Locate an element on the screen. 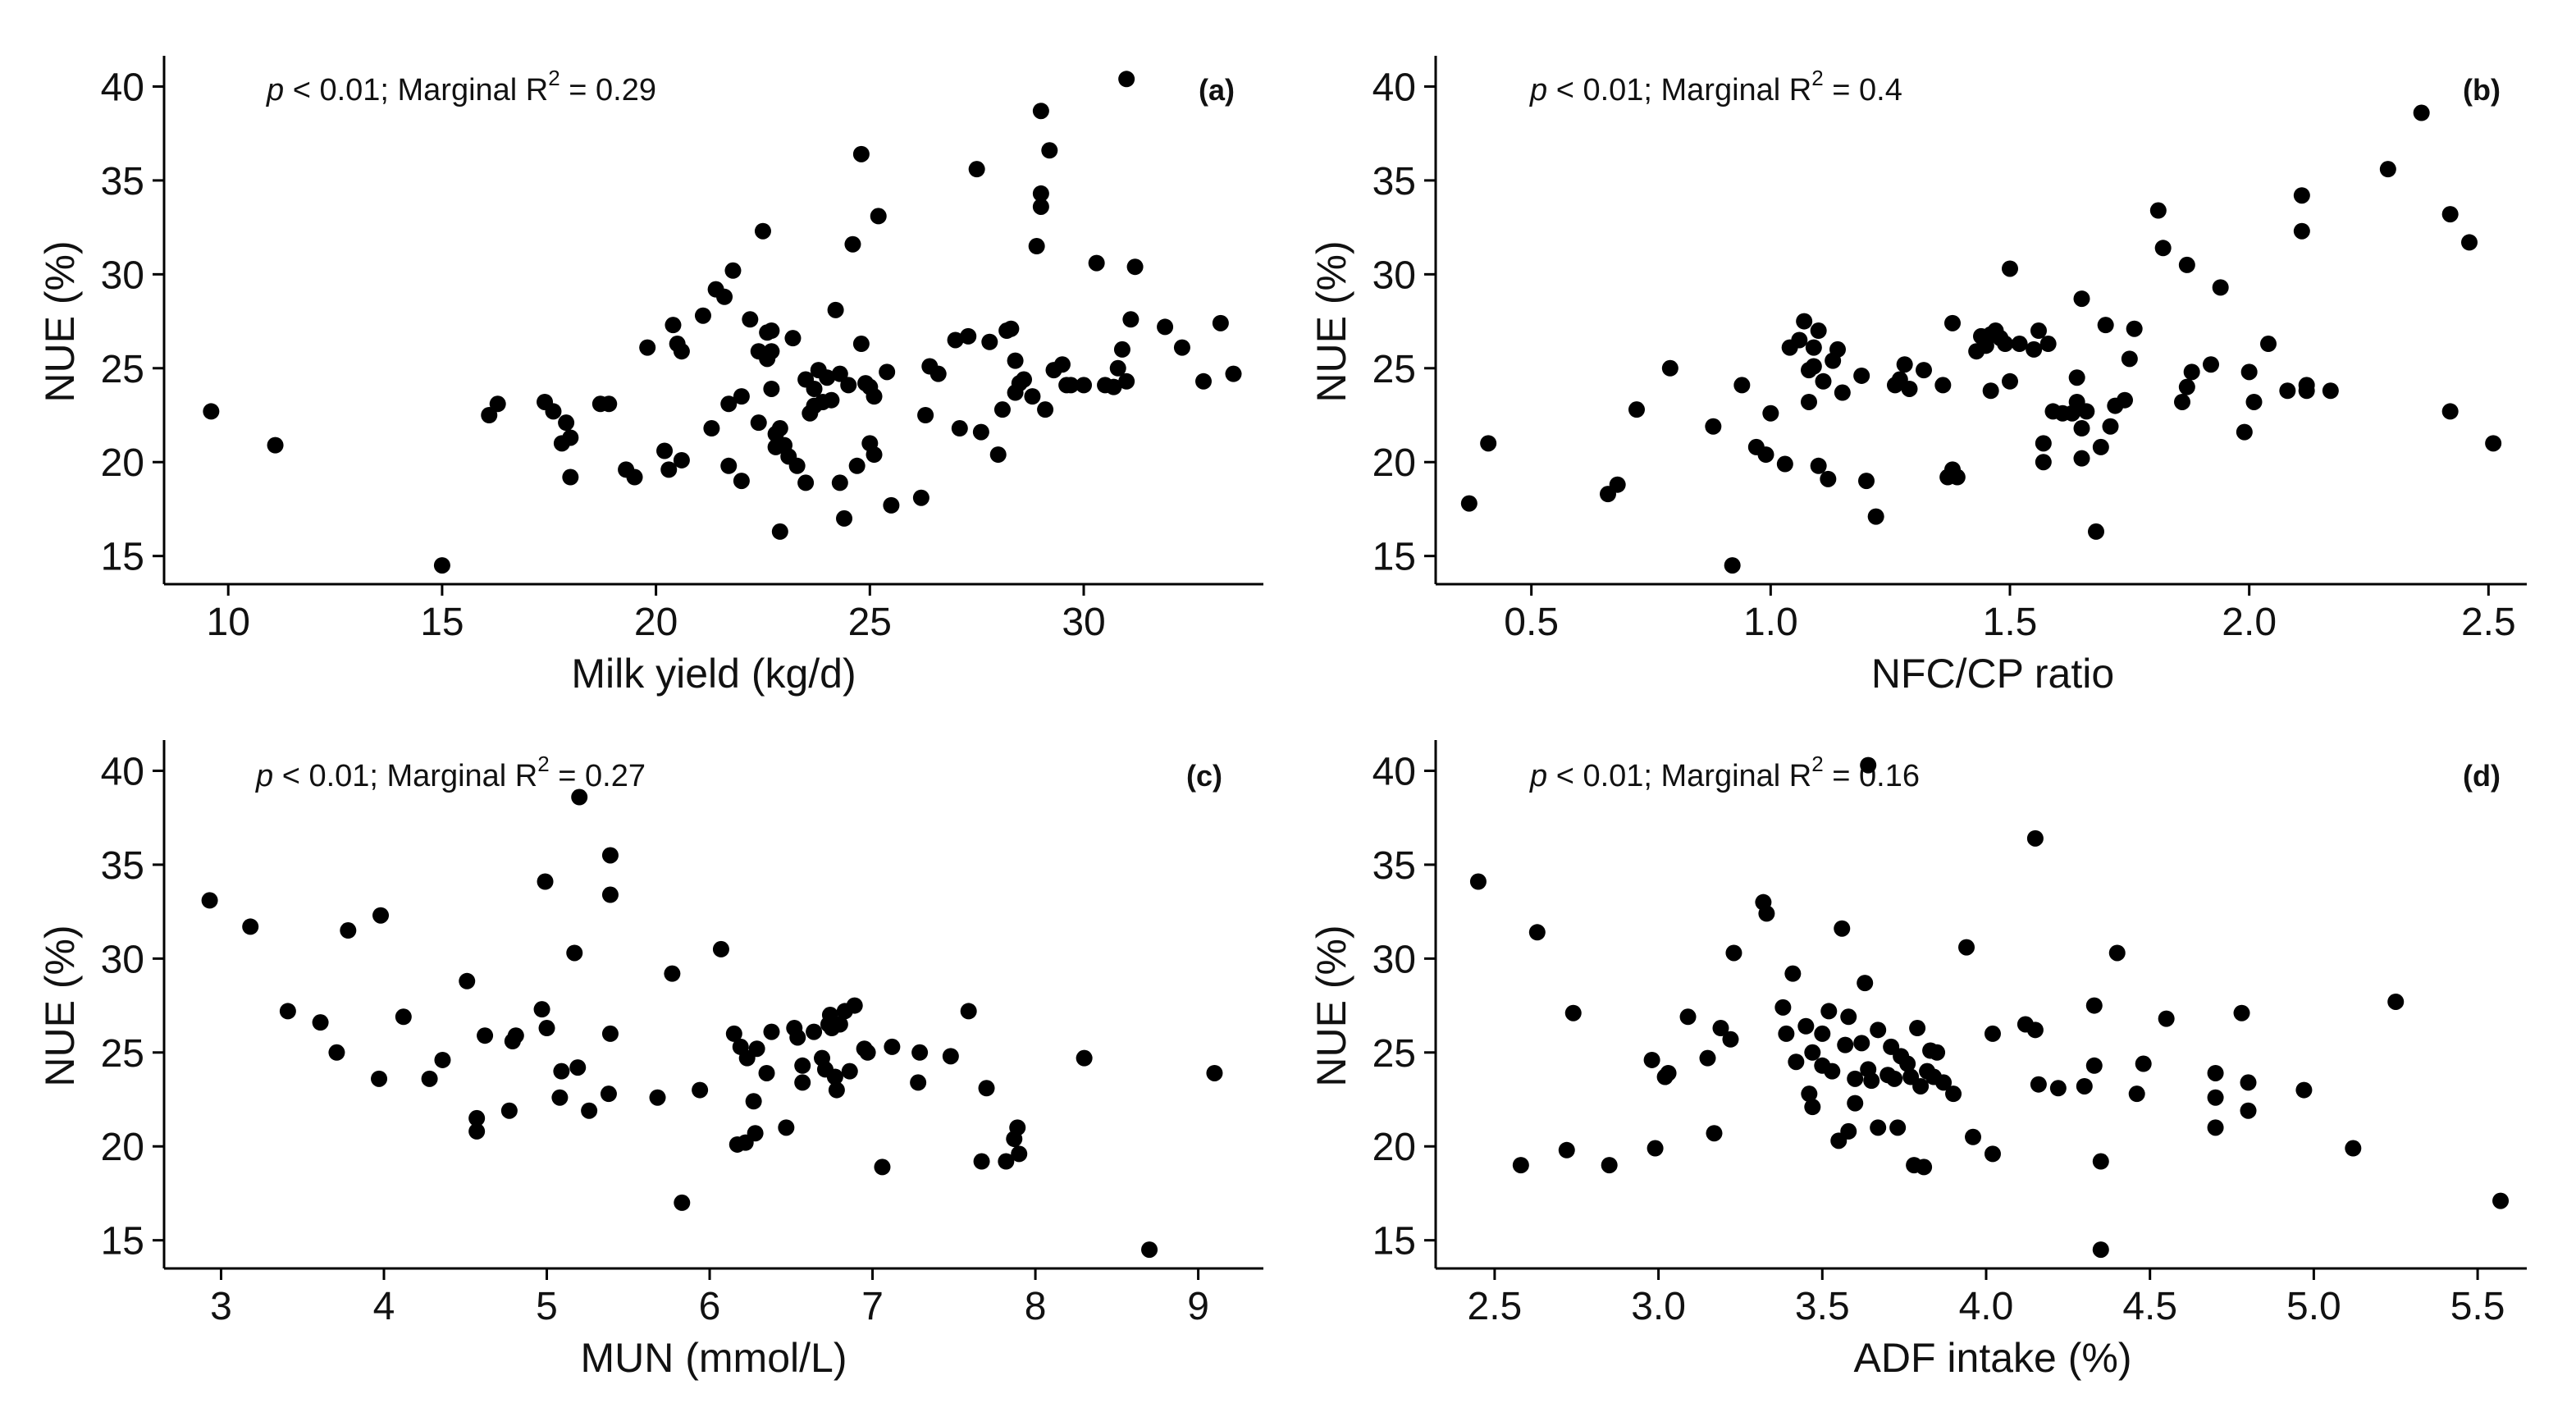  panel-d-x-tick-label: 2.5 is located at coordinates (1496, 1307).